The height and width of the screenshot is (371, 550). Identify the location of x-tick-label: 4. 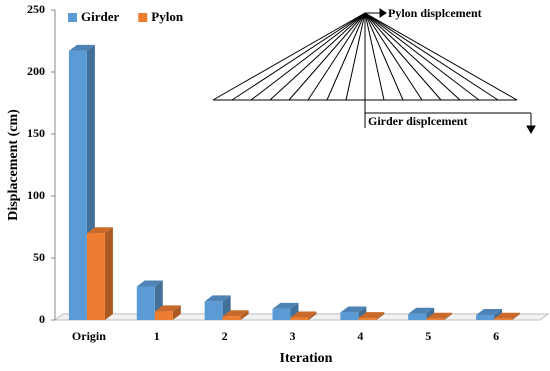
(360, 336).